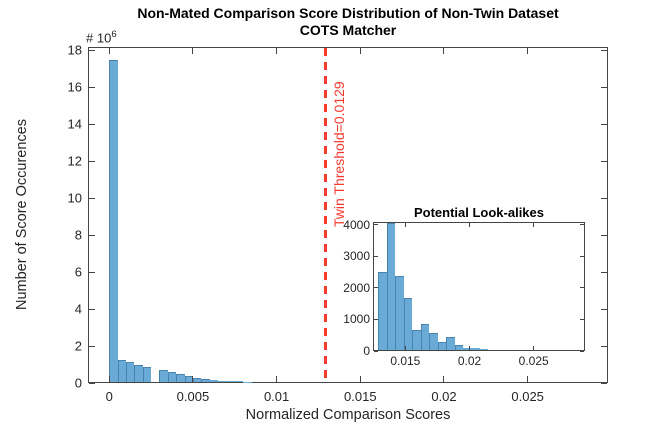 The width and height of the screenshot is (671, 435). Describe the element at coordinates (74, 161) in the screenshot. I see `y-tick-label: 12` at that location.